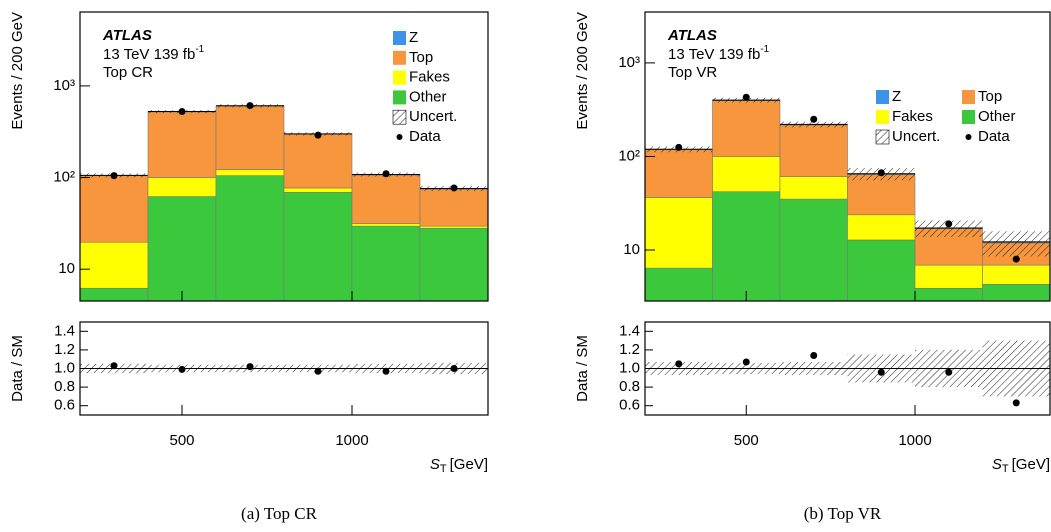  What do you see at coordinates (64, 386) in the screenshot?
I see `ratio-y-tick-label: 0.8` at bounding box center [64, 386].